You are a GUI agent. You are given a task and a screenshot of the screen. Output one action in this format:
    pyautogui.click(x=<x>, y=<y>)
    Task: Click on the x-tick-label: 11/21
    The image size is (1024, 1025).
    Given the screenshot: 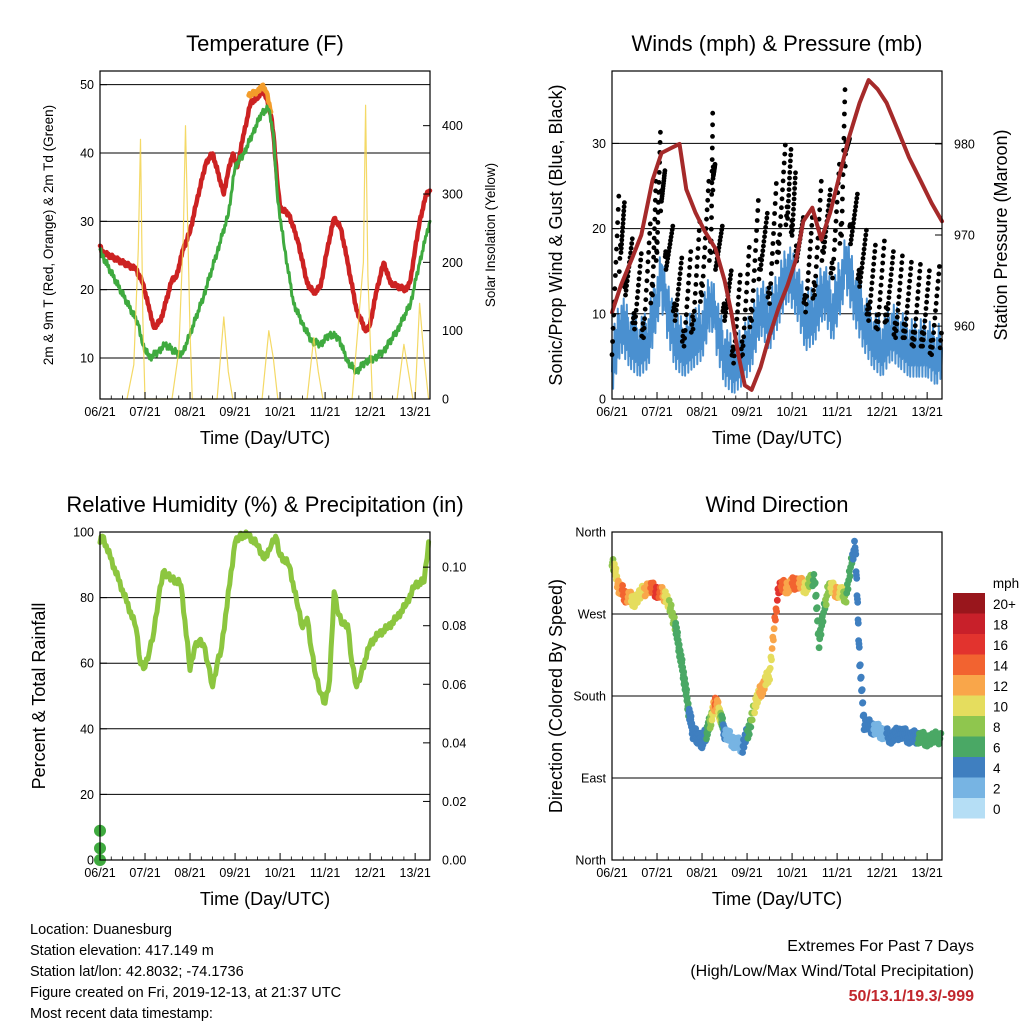 What is the action you would take?
    pyautogui.click(x=325, y=412)
    